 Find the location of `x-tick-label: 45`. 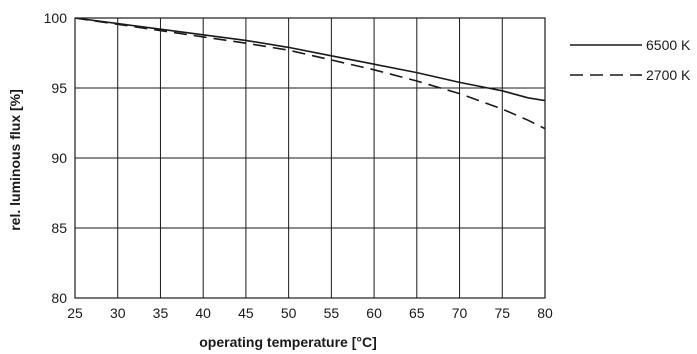

x-tick-label: 45 is located at coordinates (246, 313).